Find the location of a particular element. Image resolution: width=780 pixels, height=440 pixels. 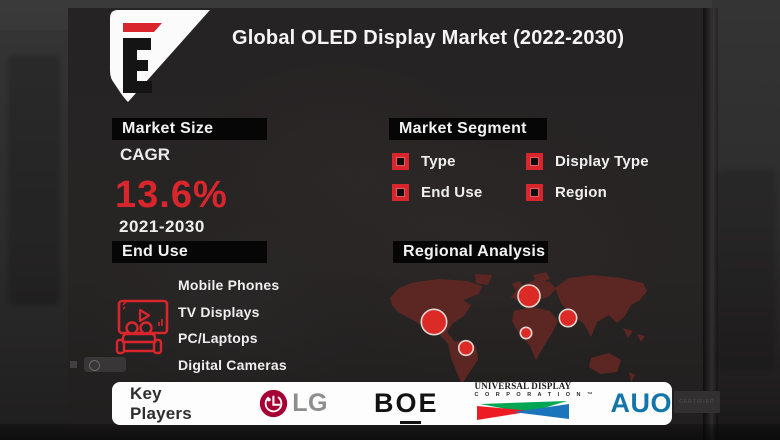

australia is located at coordinates (605, 363).